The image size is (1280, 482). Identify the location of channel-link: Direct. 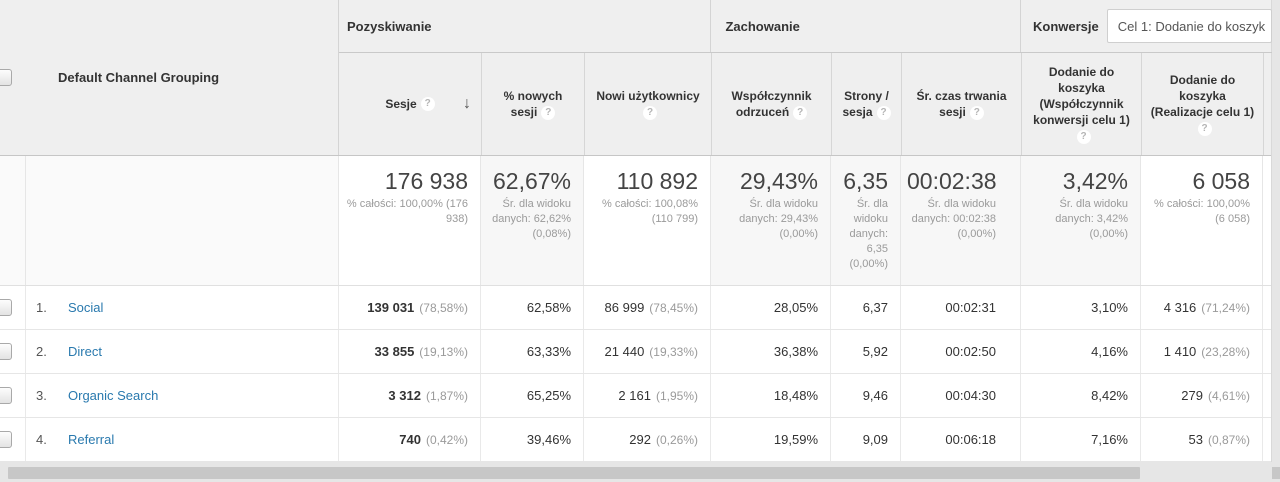
(85, 351).